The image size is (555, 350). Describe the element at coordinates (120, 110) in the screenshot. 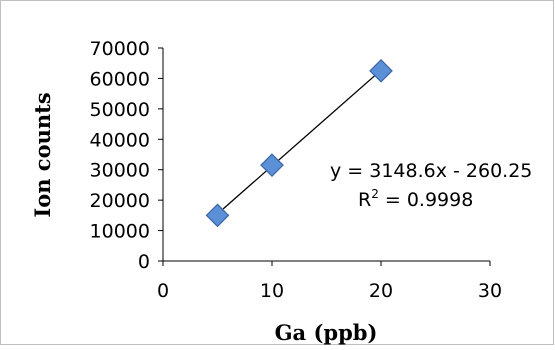

I see `y-tick-label: 50000` at that location.